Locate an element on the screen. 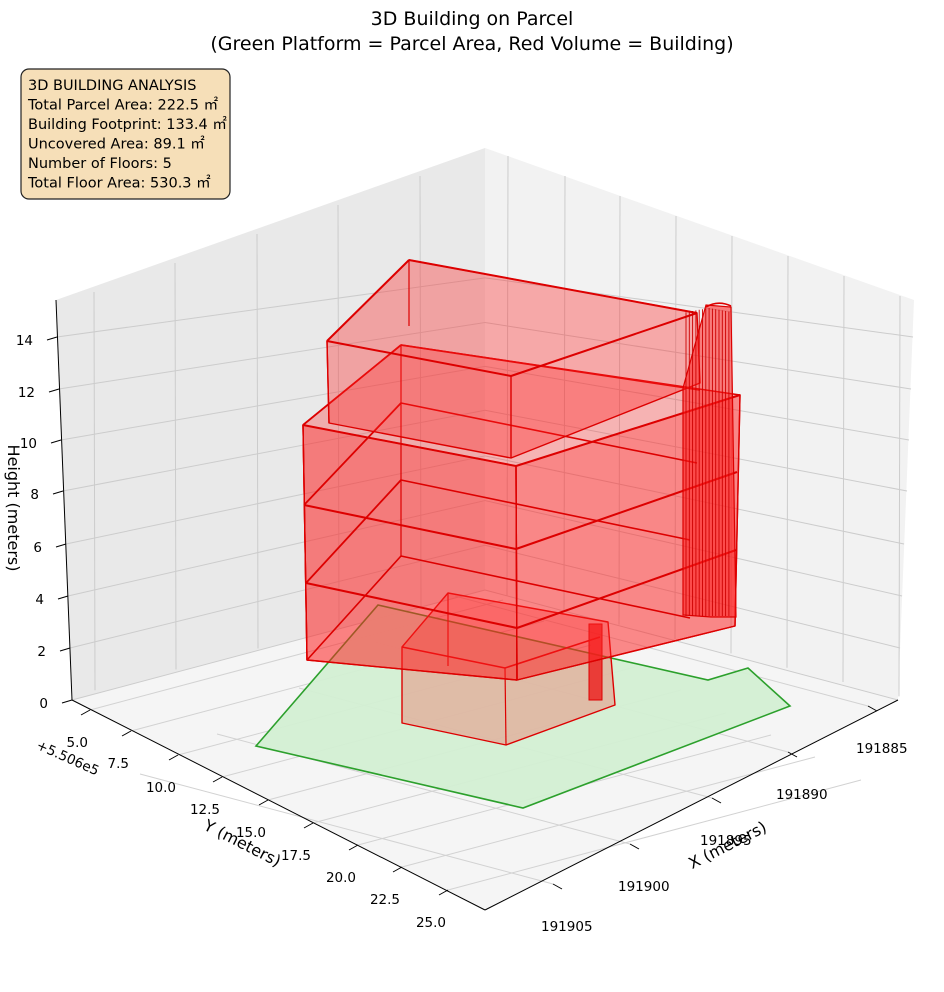 The height and width of the screenshot is (992, 944). y-tick-label: 25.0 is located at coordinates (431, 923).